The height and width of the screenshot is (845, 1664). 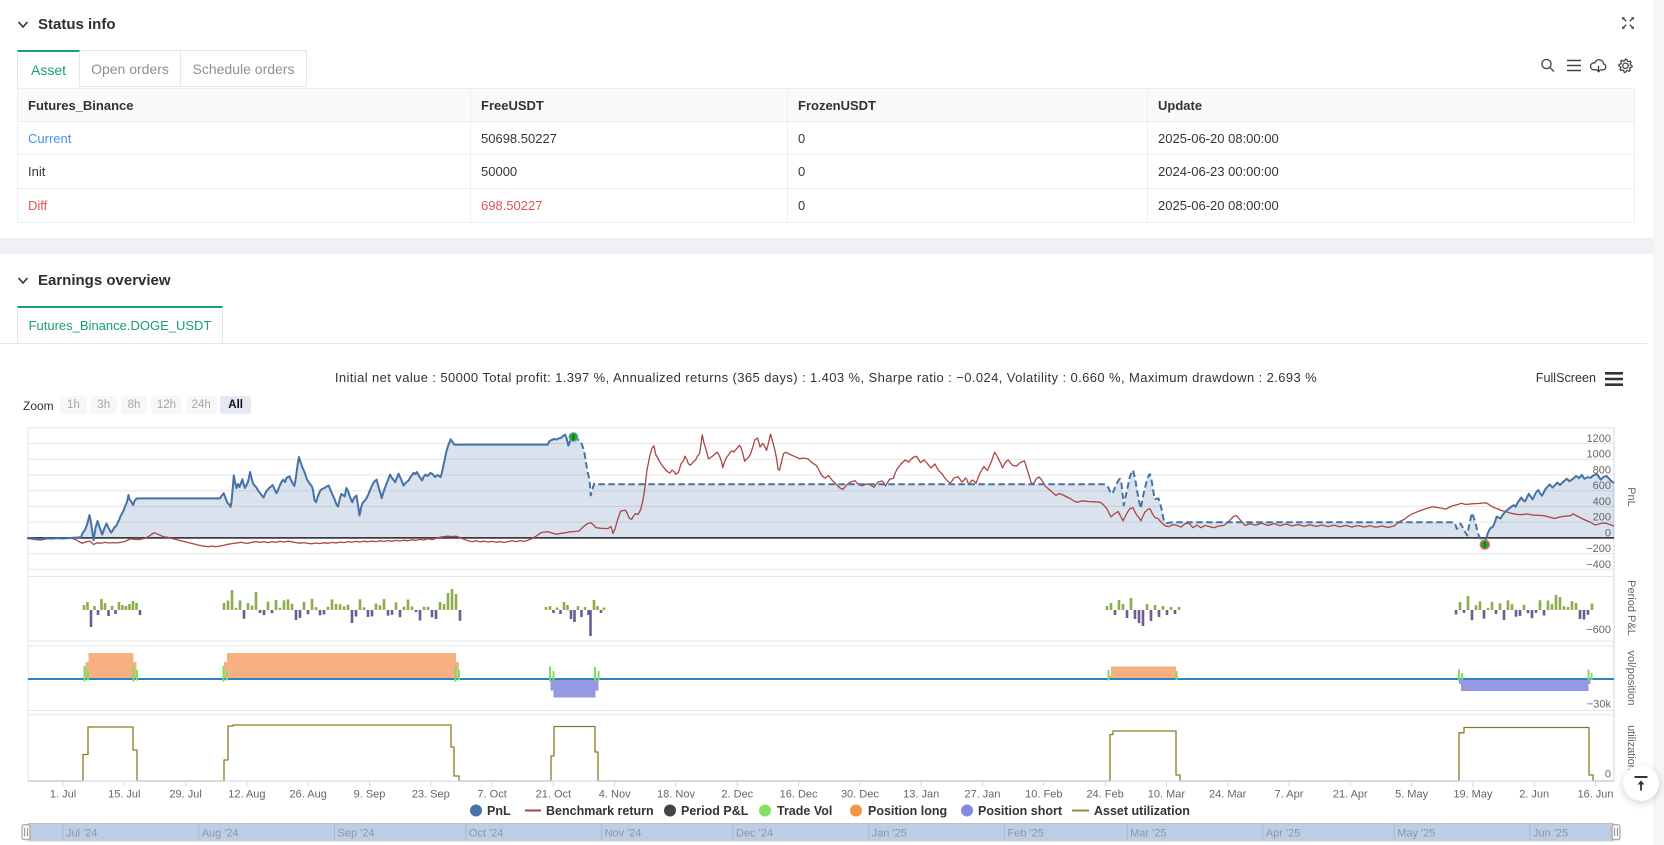 I want to click on svg-text: 24. Feb, so click(x=1104, y=795).